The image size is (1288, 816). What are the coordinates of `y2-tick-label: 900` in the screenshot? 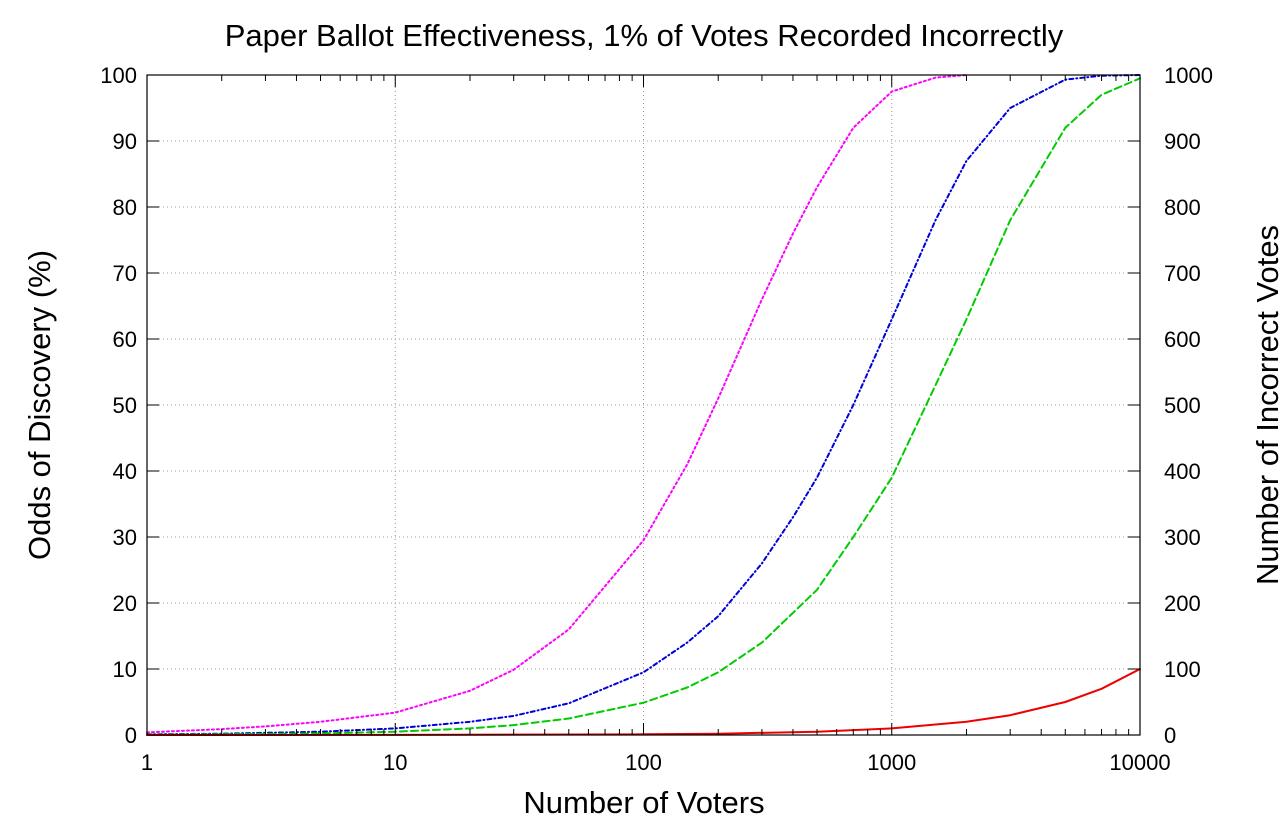 It's located at (1182, 141).